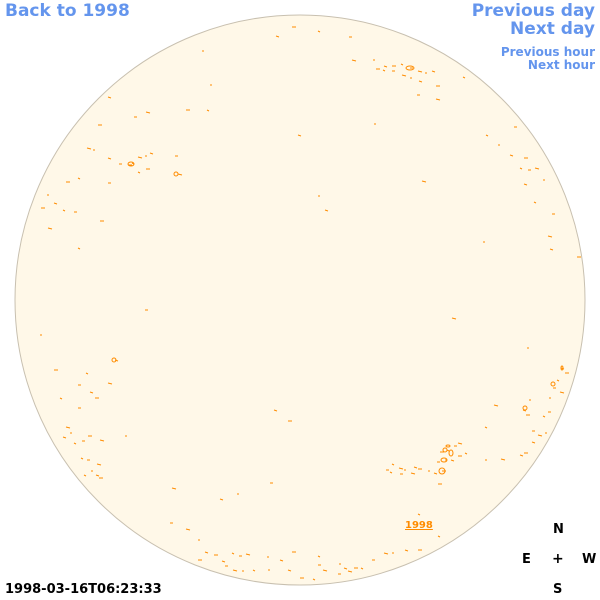 The height and width of the screenshot is (600, 600). Describe the element at coordinates (419, 525) in the screenshot. I see `year-link: 1998` at that location.